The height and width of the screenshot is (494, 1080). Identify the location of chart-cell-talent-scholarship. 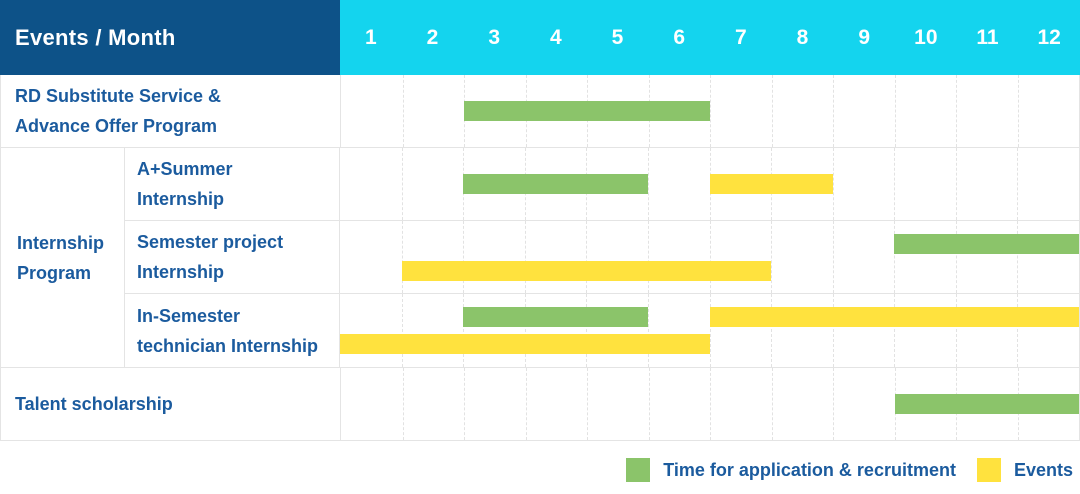
(709, 404).